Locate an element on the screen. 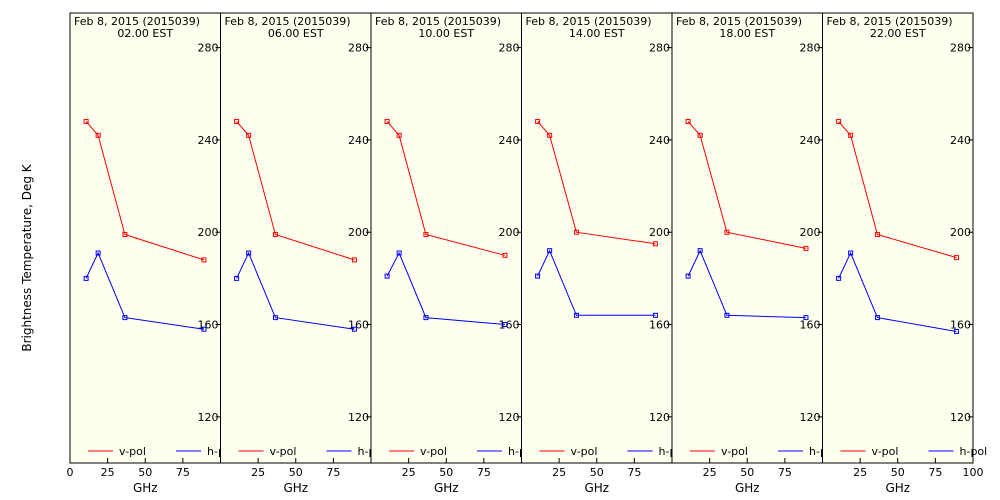  chart-subtitle: 22.00 EST is located at coordinates (898, 33).